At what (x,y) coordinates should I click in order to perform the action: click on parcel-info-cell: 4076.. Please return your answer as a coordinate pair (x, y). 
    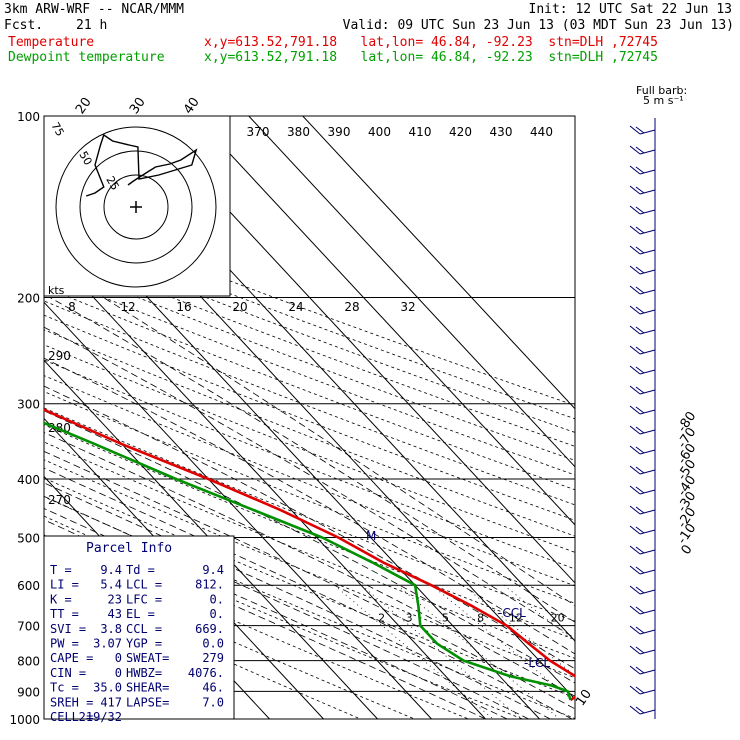
    Looking at the image, I should click on (206, 673).